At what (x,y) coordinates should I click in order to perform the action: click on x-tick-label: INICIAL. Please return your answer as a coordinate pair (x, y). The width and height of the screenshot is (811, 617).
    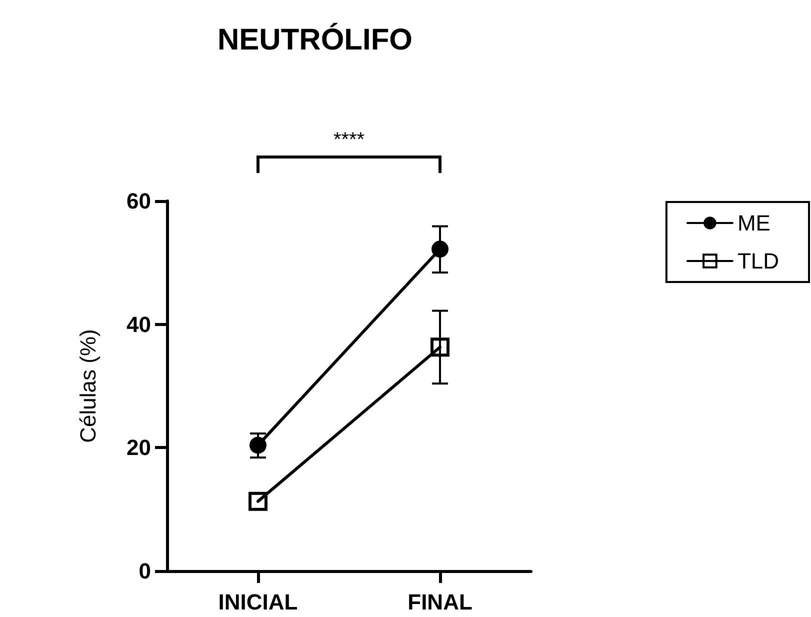
    Looking at the image, I should click on (258, 602).